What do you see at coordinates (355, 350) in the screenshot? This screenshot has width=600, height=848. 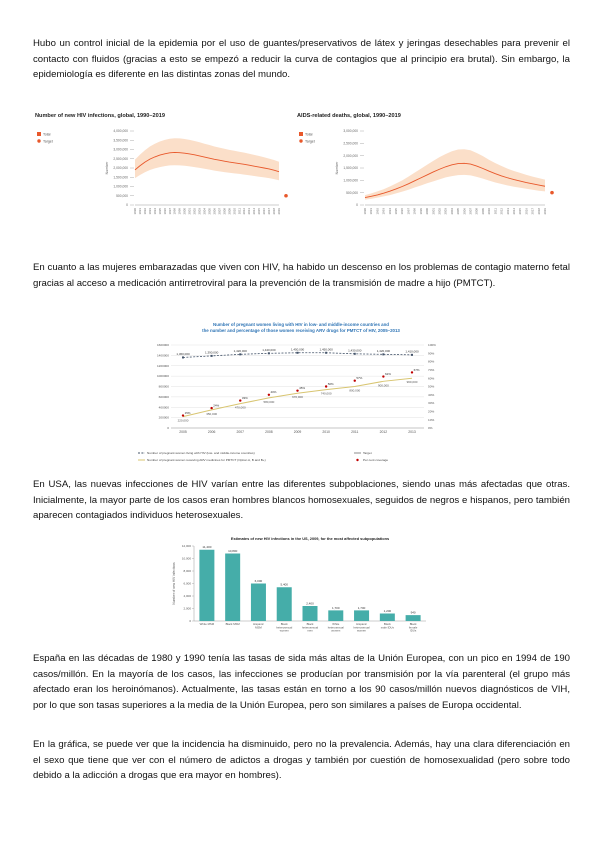 I see `women-living-label: 1,430,000` at bounding box center [355, 350].